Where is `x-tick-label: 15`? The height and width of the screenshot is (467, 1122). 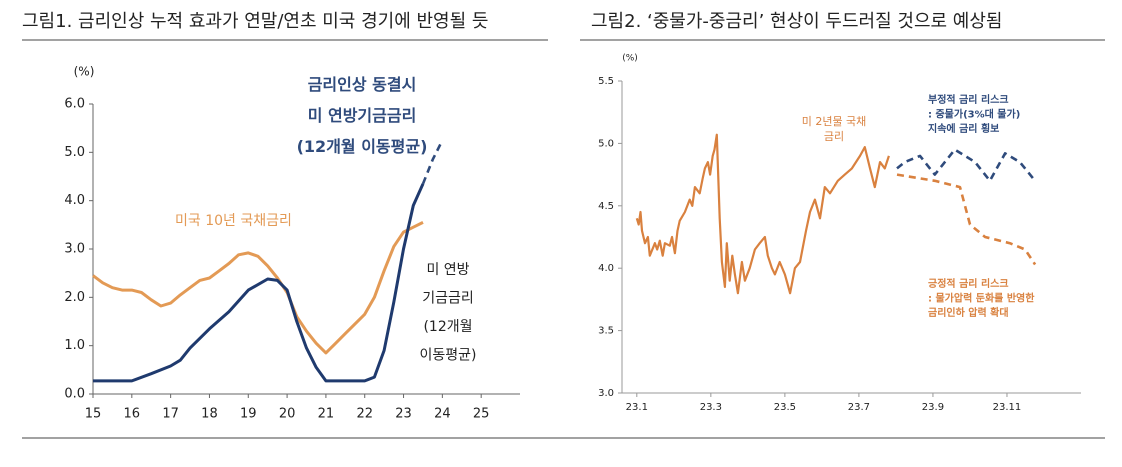
x-tick-label: 15 is located at coordinates (93, 414).